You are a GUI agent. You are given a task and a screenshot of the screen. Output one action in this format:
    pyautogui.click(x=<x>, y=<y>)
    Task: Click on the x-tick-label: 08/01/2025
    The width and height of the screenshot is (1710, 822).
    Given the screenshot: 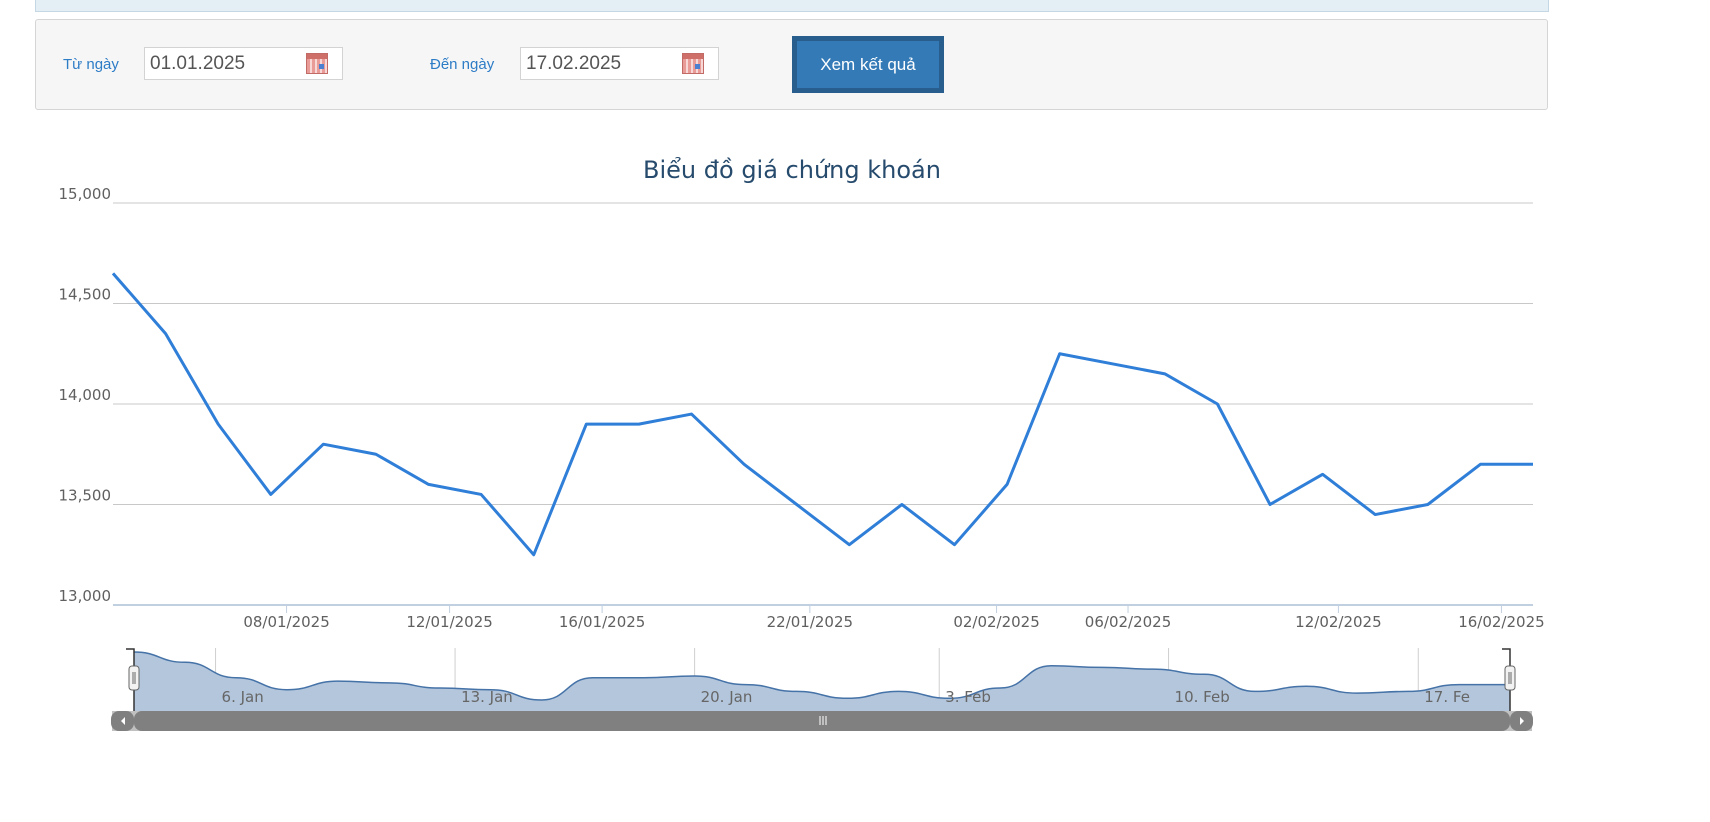 What is the action you would take?
    pyautogui.click(x=286, y=622)
    